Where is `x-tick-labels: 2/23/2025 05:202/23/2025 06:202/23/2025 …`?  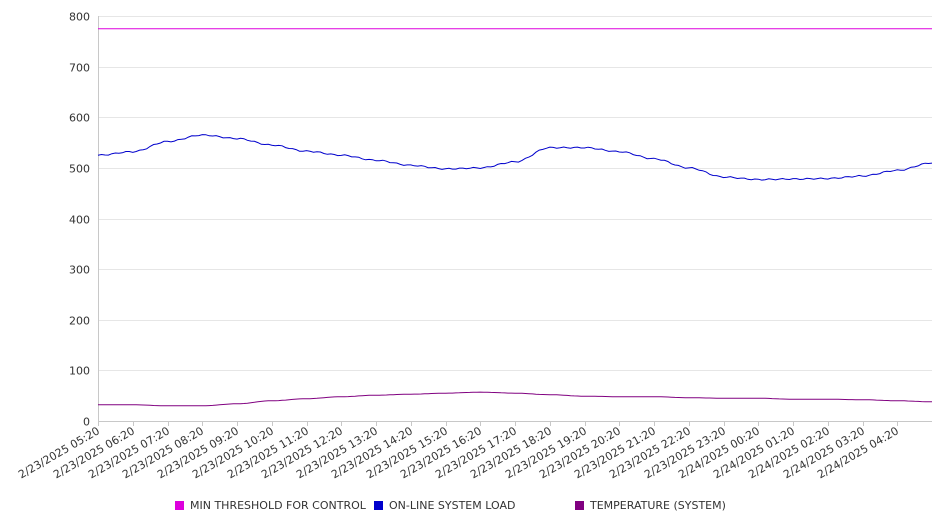
x-tick-labels: 2/23/2025 05:202/23/2025 06:202/23/2025 … is located at coordinates (458, 452).